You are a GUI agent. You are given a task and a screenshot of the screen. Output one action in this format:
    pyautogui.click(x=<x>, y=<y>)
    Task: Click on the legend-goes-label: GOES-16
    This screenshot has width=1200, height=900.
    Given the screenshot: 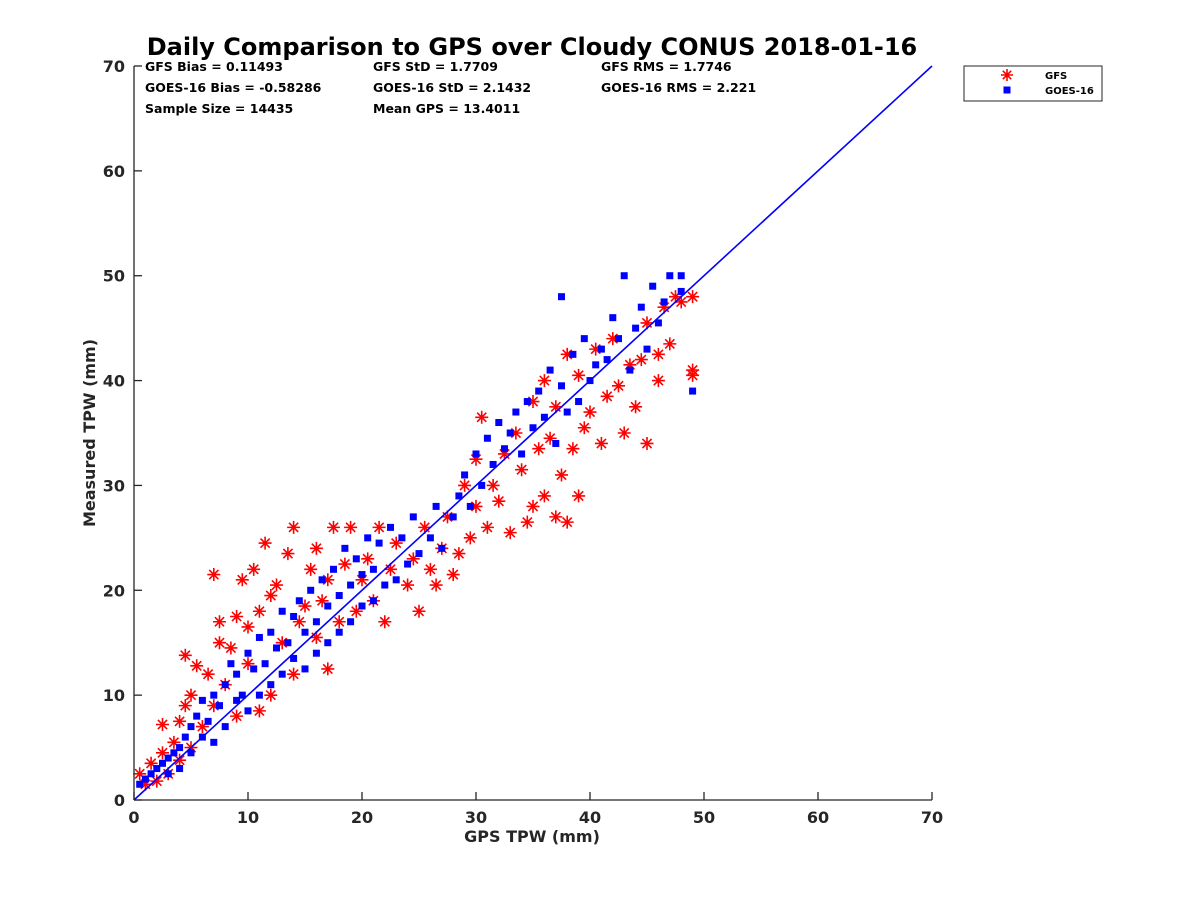 What is the action you would take?
    pyautogui.click(x=1069, y=91)
    